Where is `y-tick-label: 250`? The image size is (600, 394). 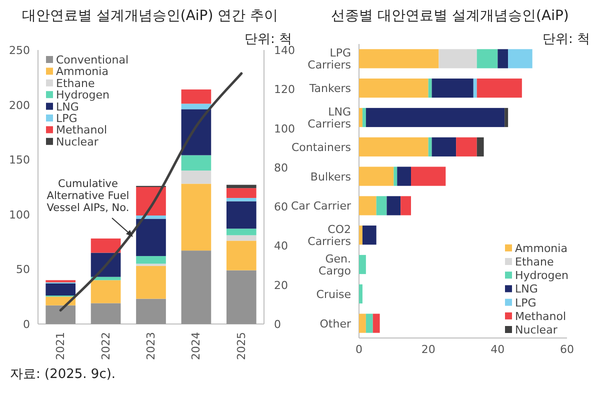 y-tick-label: 250 is located at coordinates (19, 50).